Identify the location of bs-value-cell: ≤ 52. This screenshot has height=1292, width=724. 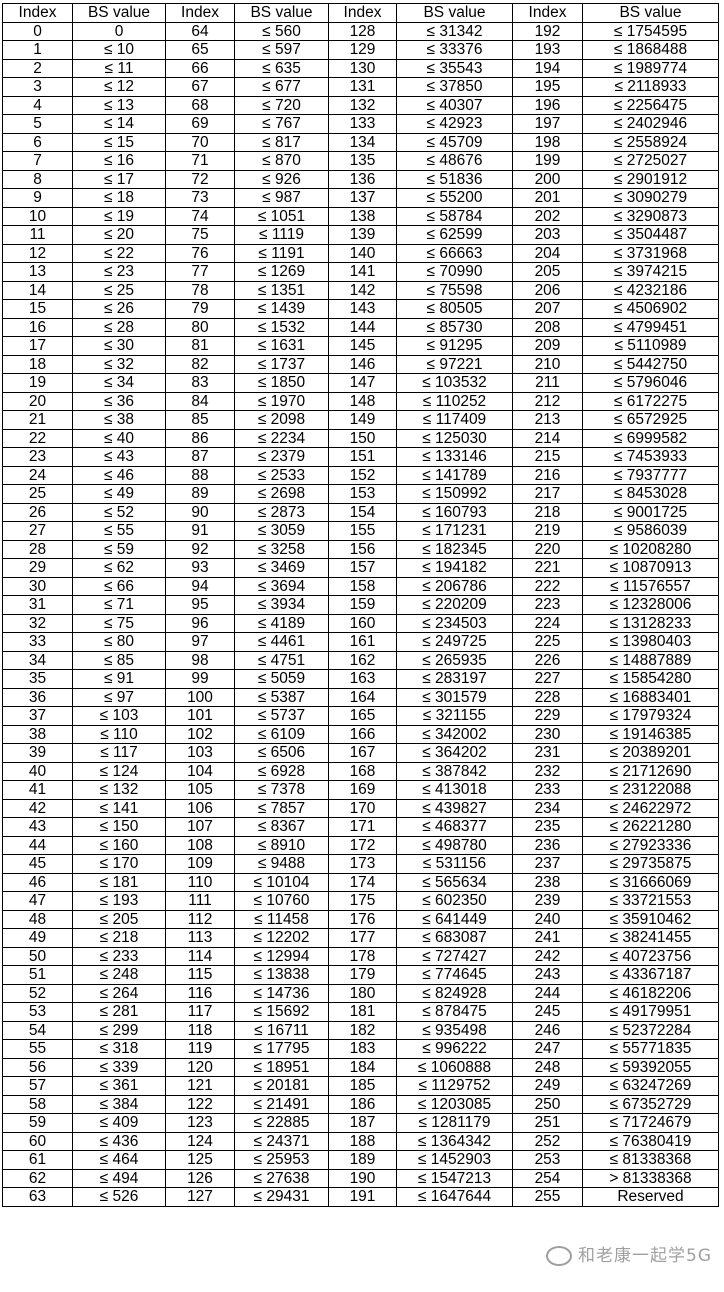
(119, 512).